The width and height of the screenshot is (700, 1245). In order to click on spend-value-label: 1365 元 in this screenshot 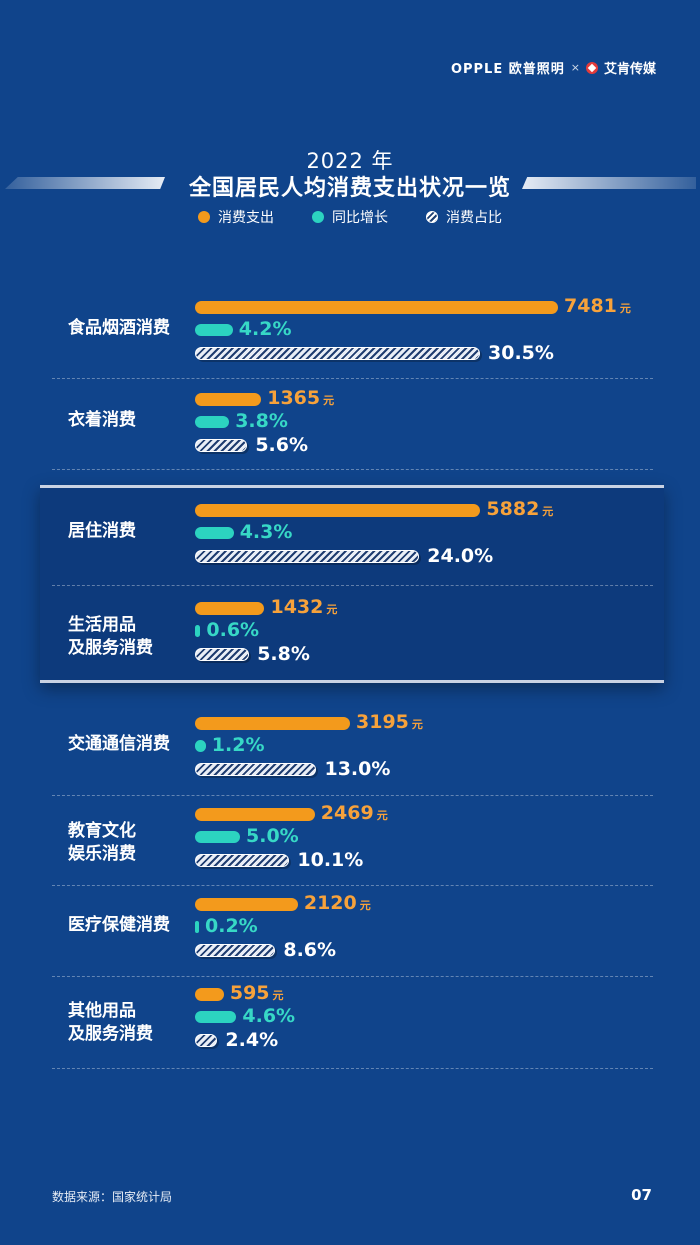, I will do `click(301, 398)`.